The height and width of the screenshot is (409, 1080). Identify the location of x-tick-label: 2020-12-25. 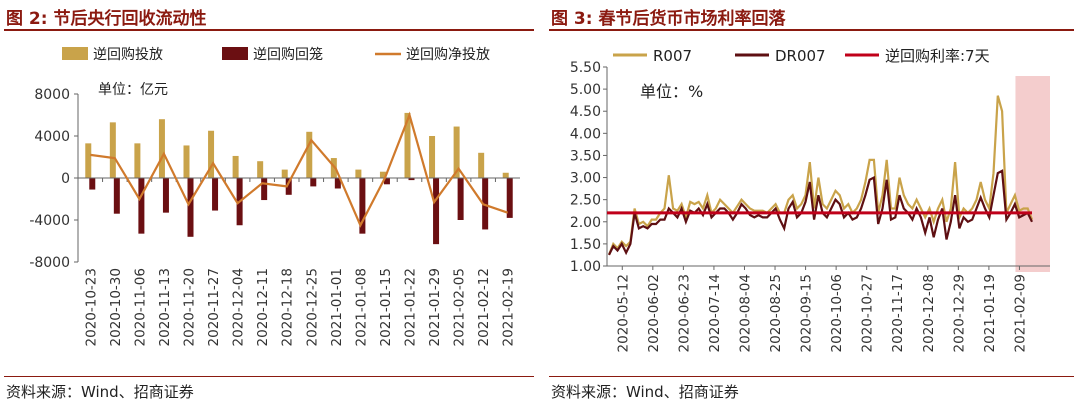
(312, 307).